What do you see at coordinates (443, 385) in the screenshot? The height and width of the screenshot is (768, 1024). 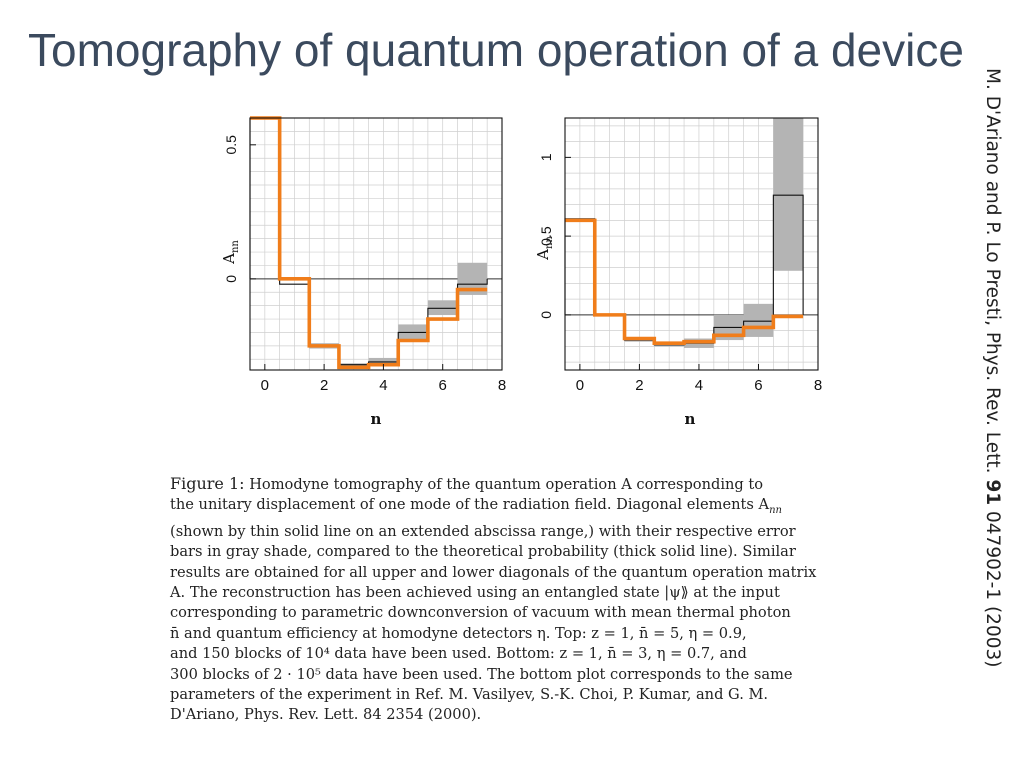 I see `plot-1-xtick-label: 6` at bounding box center [443, 385].